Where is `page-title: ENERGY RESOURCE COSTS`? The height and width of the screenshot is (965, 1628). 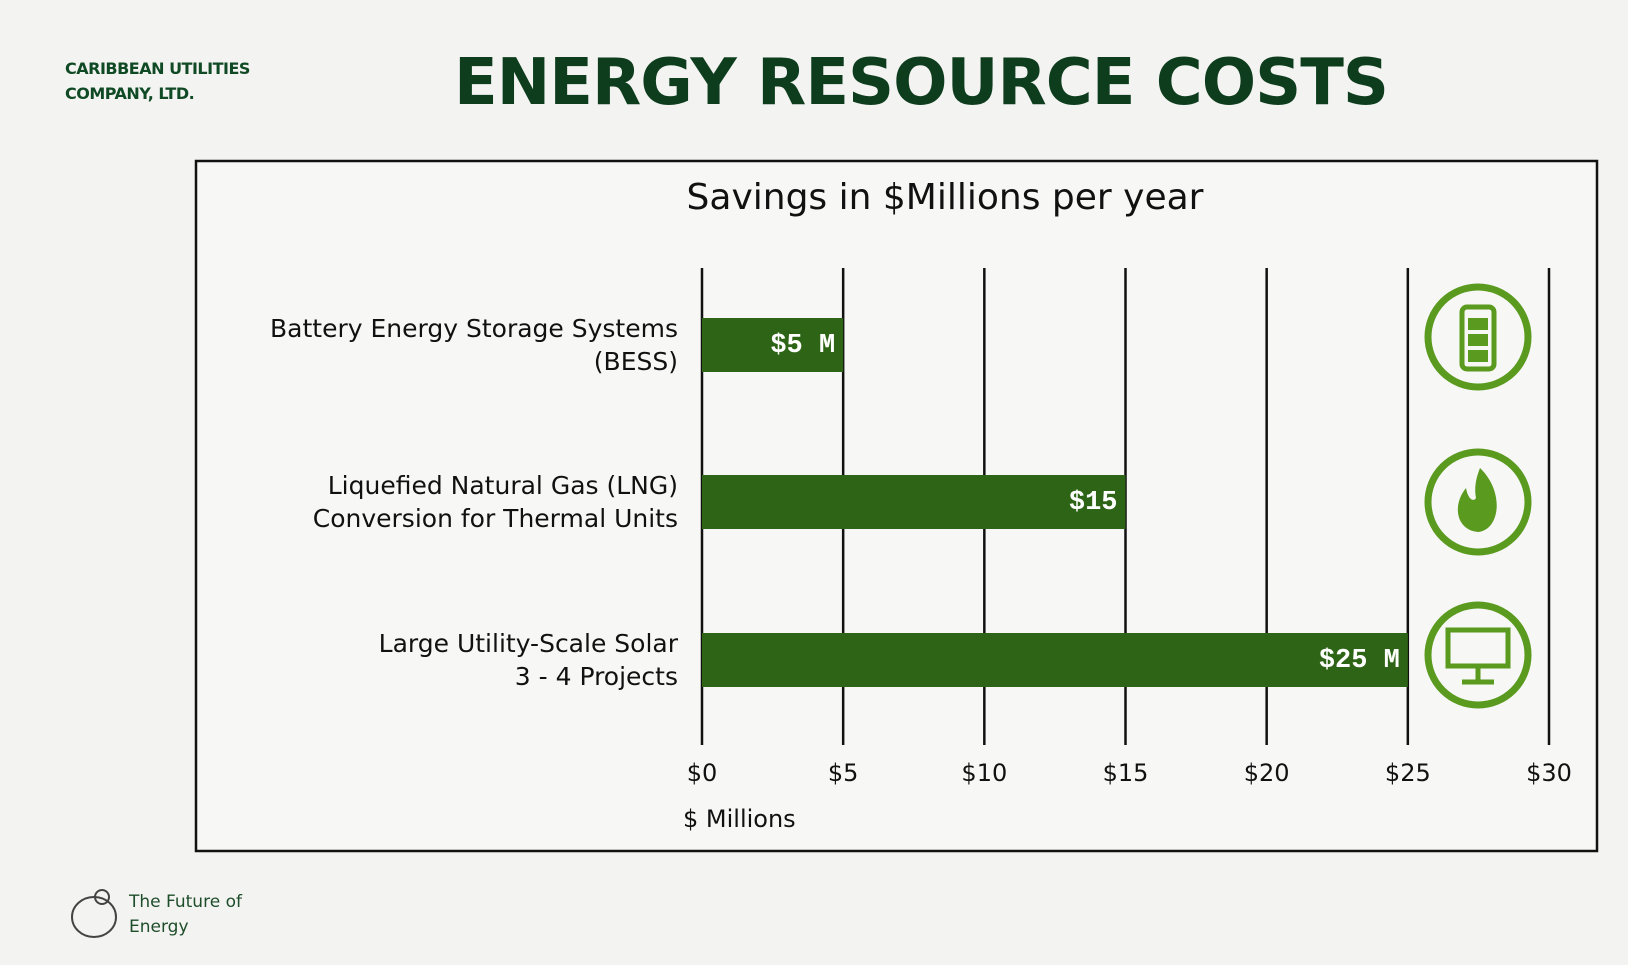
page-title: ENERGY RESOURCE COSTS is located at coordinates (921, 83).